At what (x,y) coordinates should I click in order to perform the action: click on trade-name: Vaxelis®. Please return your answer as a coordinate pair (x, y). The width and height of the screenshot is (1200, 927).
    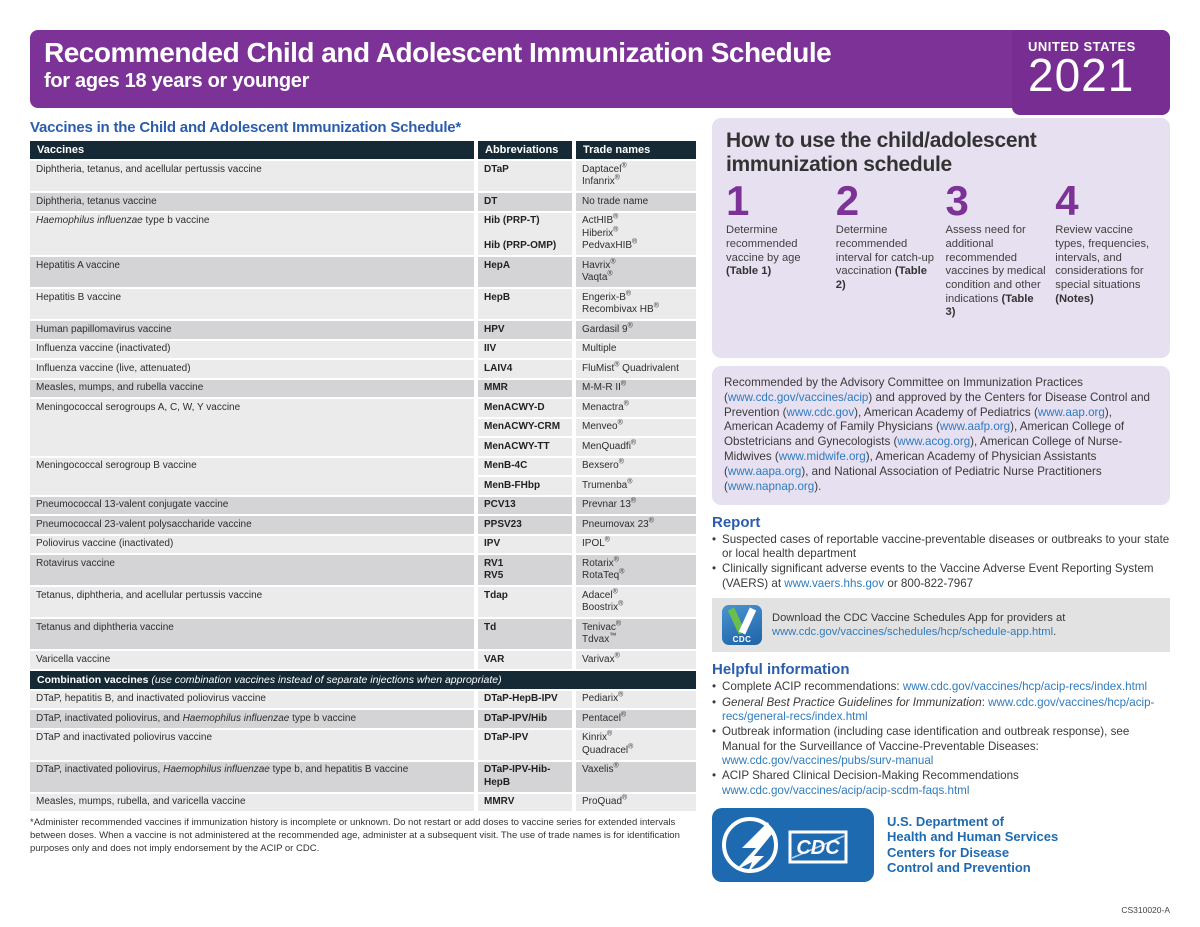
    Looking at the image, I should click on (636, 776).